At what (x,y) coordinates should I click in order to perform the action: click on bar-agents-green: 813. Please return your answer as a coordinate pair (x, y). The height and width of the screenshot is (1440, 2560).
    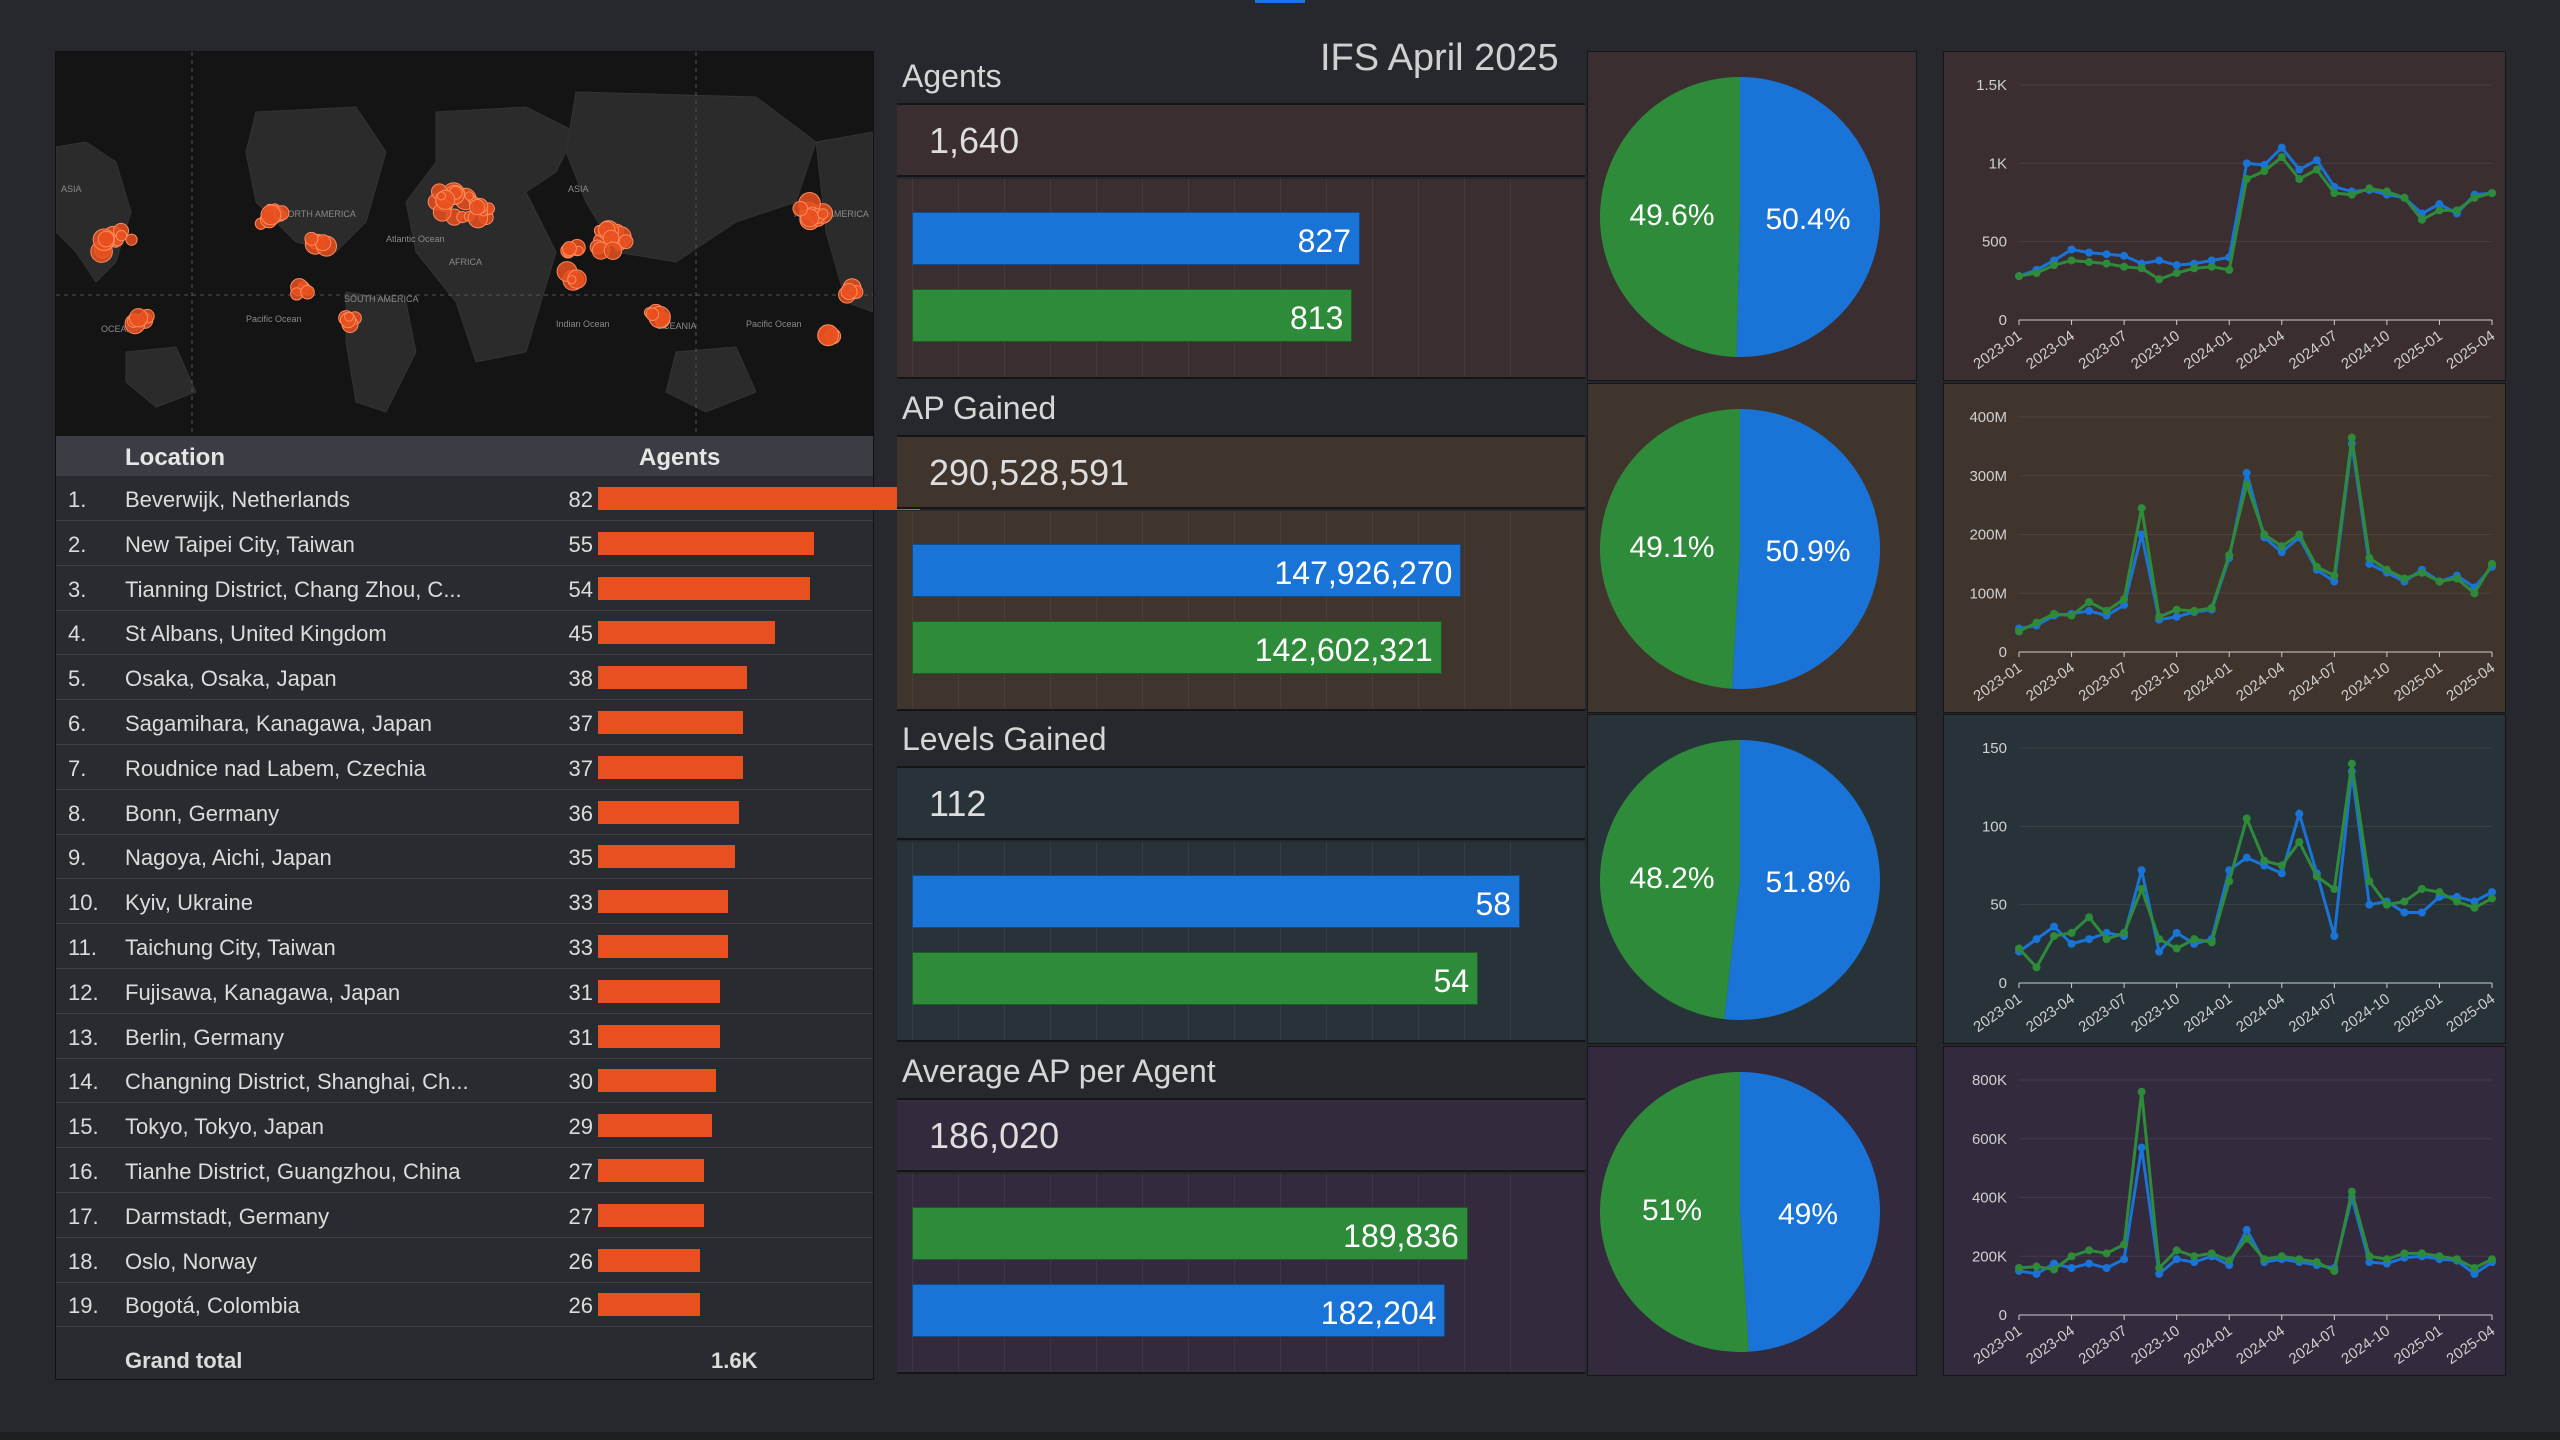
    Looking at the image, I should click on (1132, 315).